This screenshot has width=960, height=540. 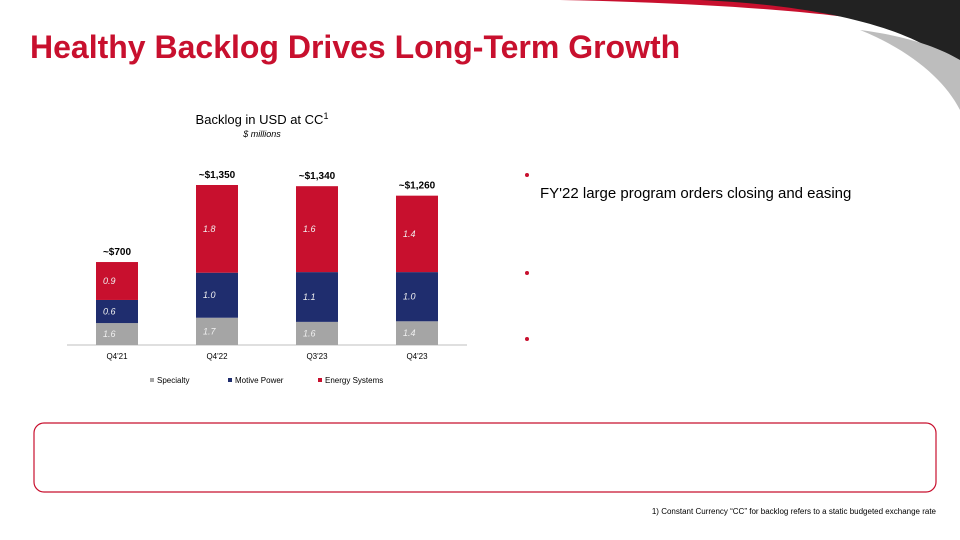 I want to click on chart-title: Backlog in USD at CC1, so click(x=262, y=119).